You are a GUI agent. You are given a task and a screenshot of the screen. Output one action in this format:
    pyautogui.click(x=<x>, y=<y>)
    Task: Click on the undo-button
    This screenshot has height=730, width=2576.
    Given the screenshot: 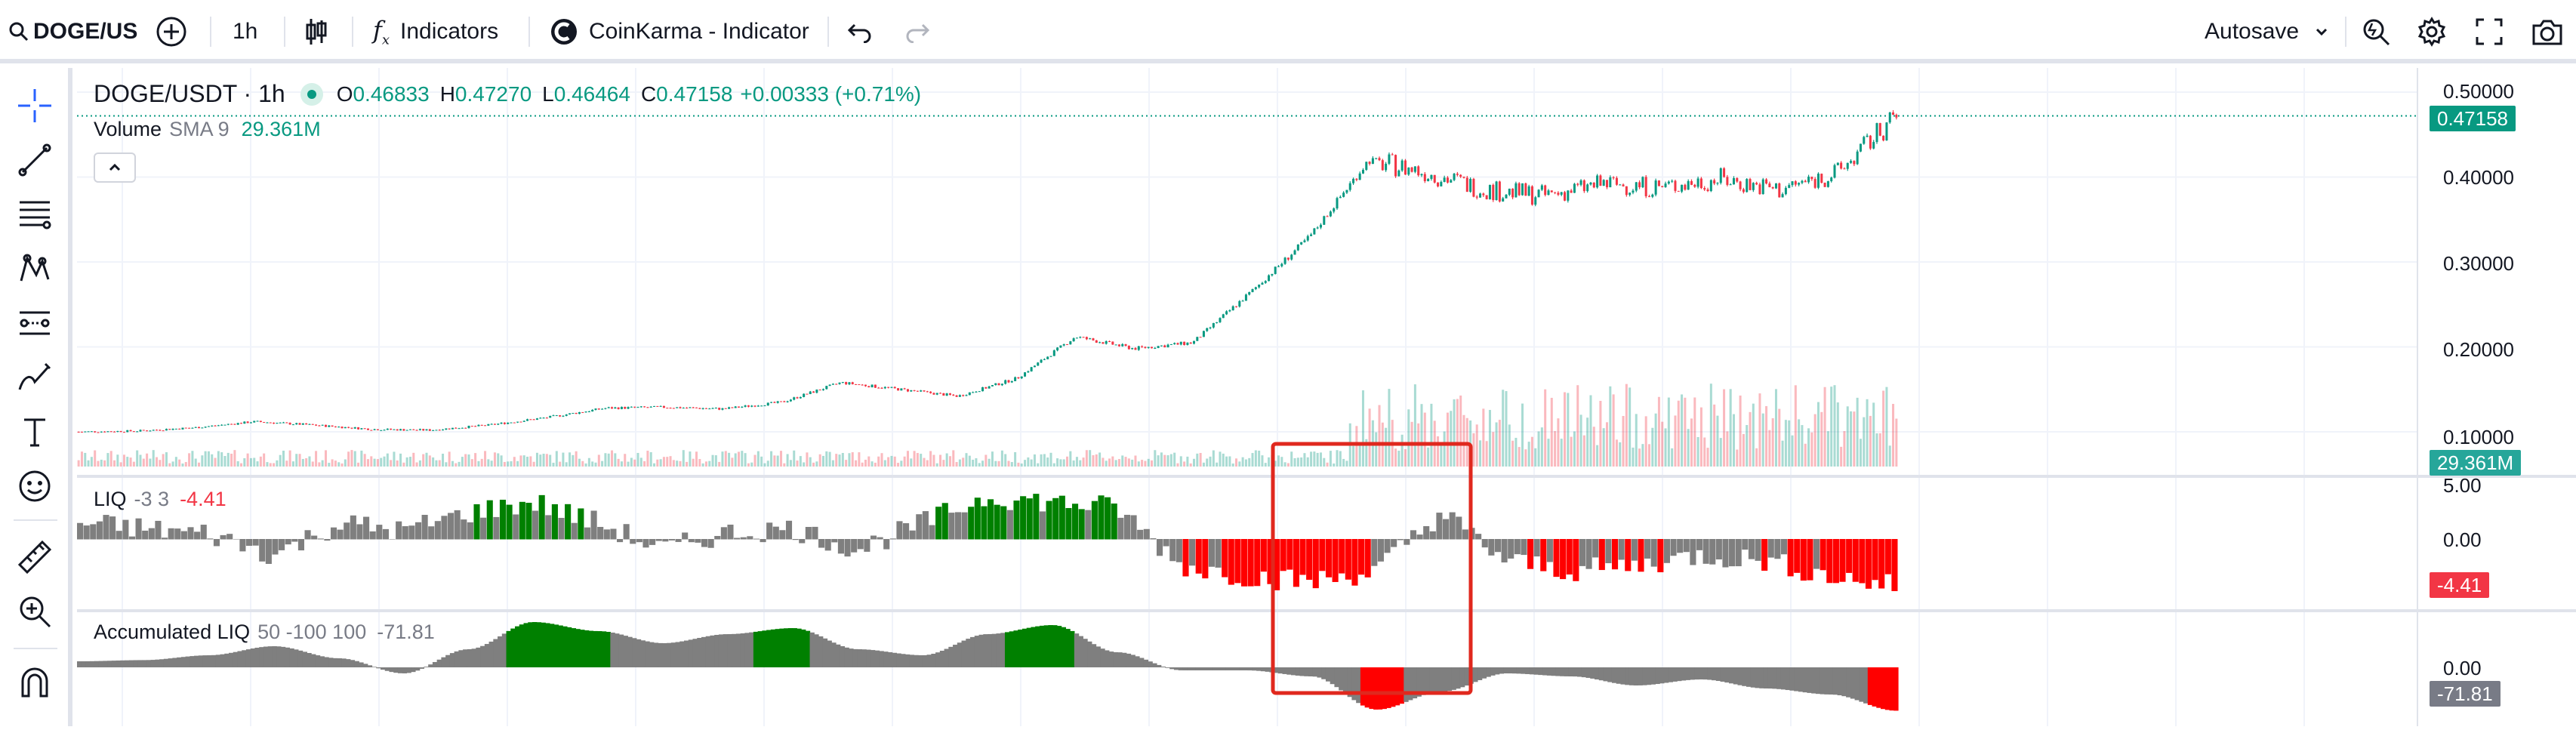 What is the action you would take?
    pyautogui.click(x=860, y=32)
    